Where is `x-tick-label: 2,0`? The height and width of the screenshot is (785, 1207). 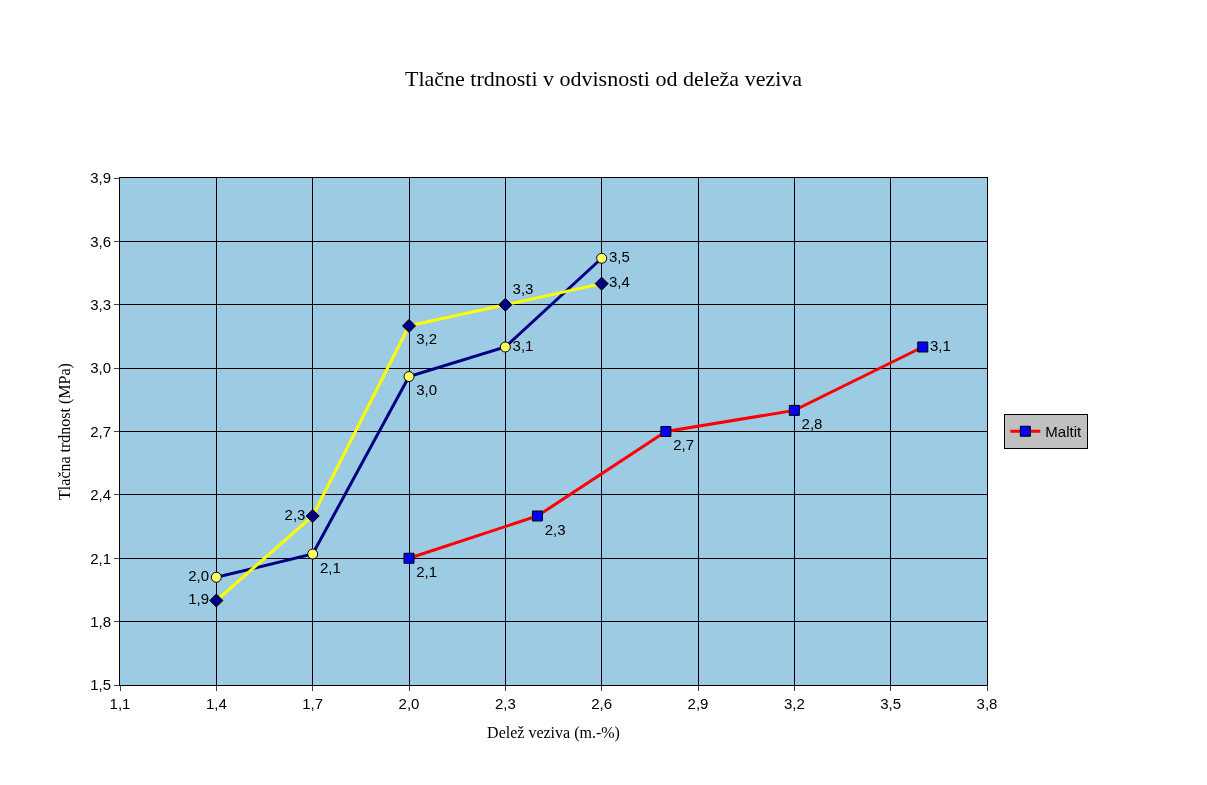 x-tick-label: 2,0 is located at coordinates (409, 703).